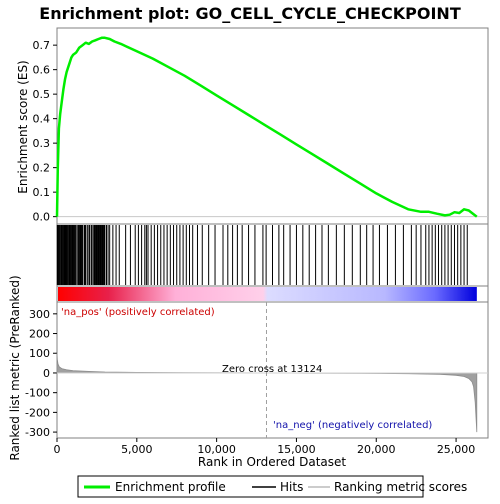  What do you see at coordinates (37, 432) in the screenshot?
I see `ranked-ytick-label: -300` at bounding box center [37, 432].